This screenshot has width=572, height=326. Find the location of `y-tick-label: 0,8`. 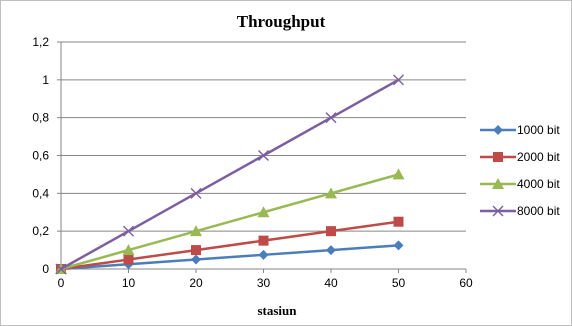

y-tick-label: 0,8 is located at coordinates (40, 118).